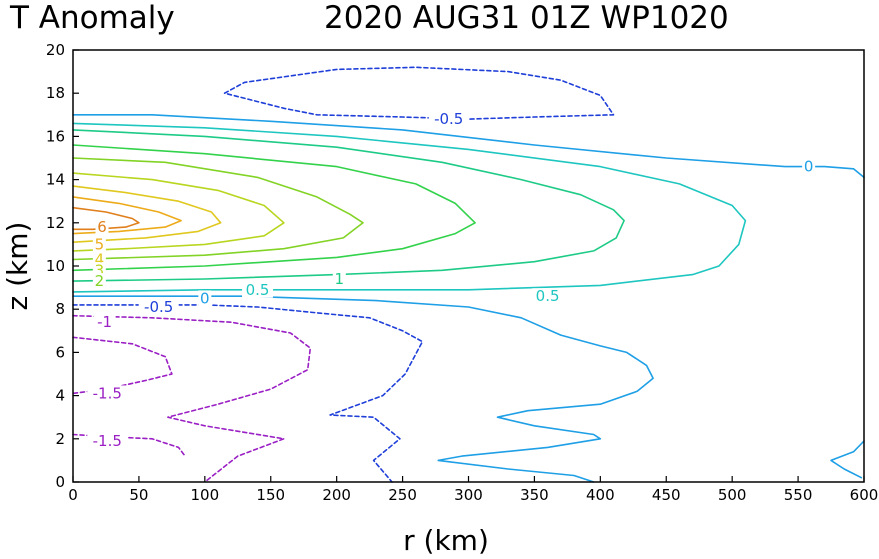 This screenshot has height=559, width=879. I want to click on x-axis: 0 50 100 150 200 250 300 350 400 450 500 550 600, so click(473, 490).